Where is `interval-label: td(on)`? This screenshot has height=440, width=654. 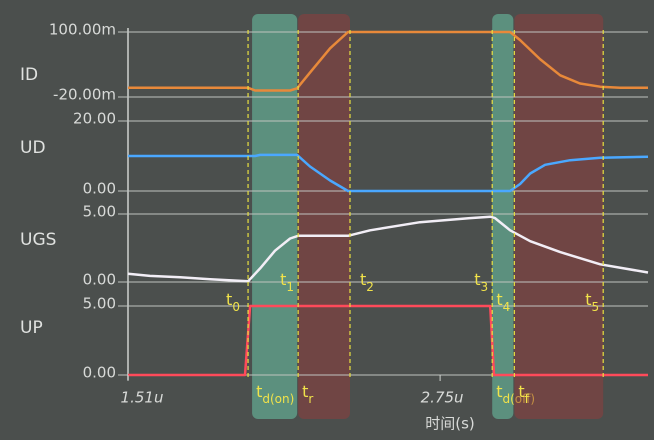 interval-label: td(on) is located at coordinates (275, 394).